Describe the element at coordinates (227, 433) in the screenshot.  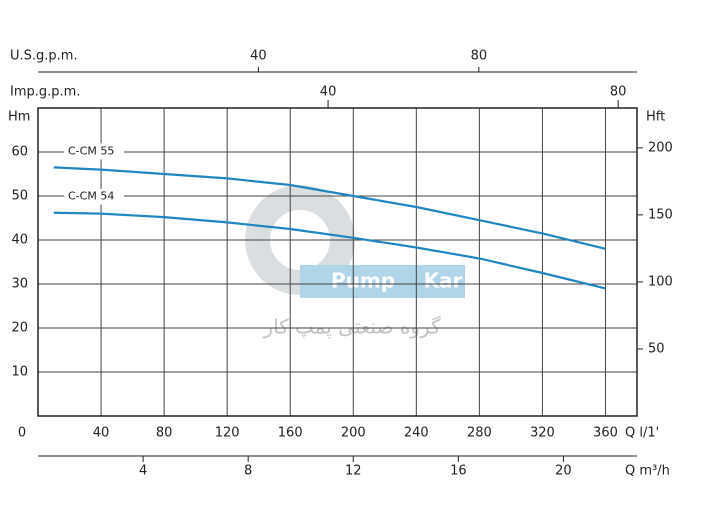
I see `x-tick-label: 120` at that location.